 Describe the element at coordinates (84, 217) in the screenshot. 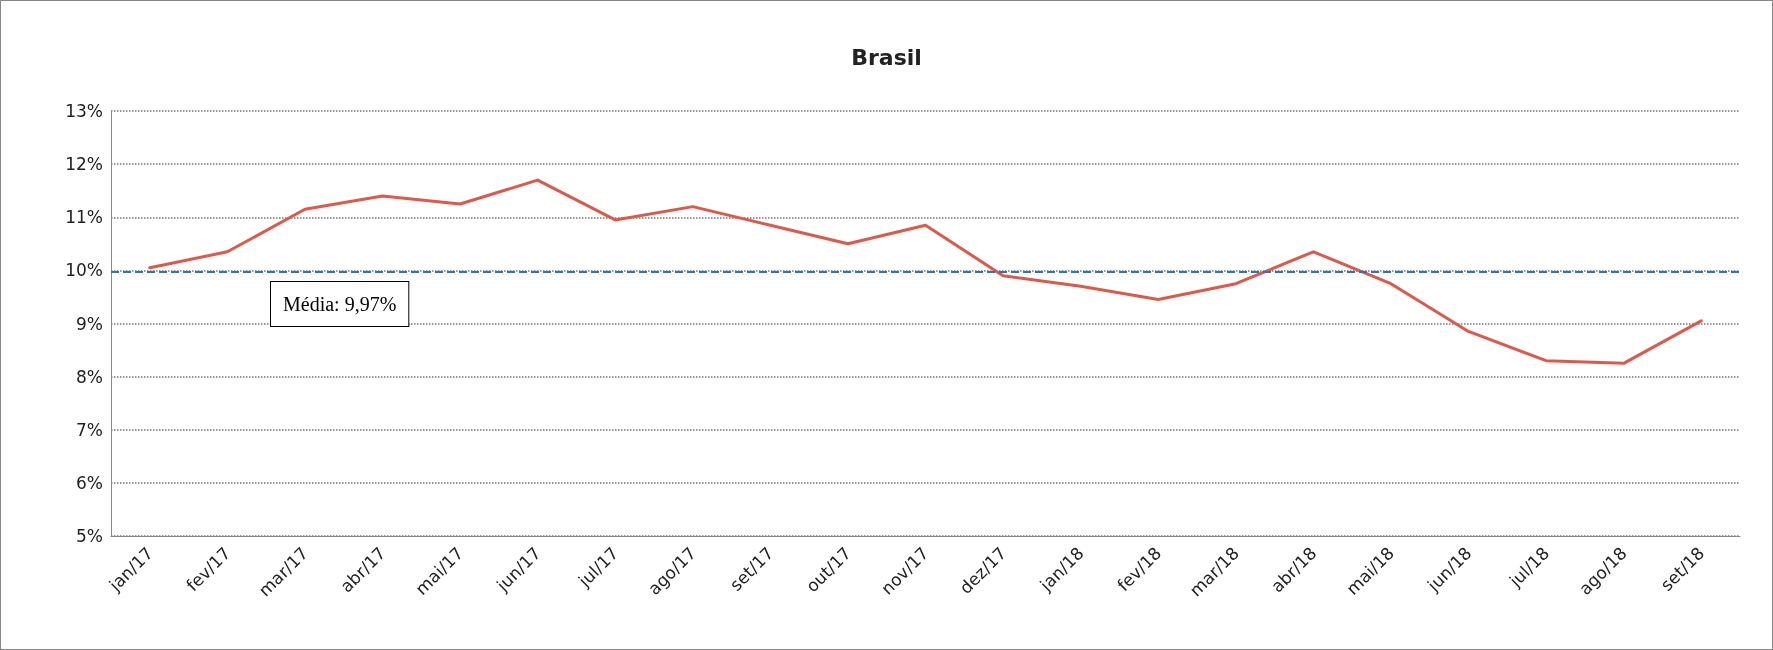

I see `y-tick-label: 11%` at that location.